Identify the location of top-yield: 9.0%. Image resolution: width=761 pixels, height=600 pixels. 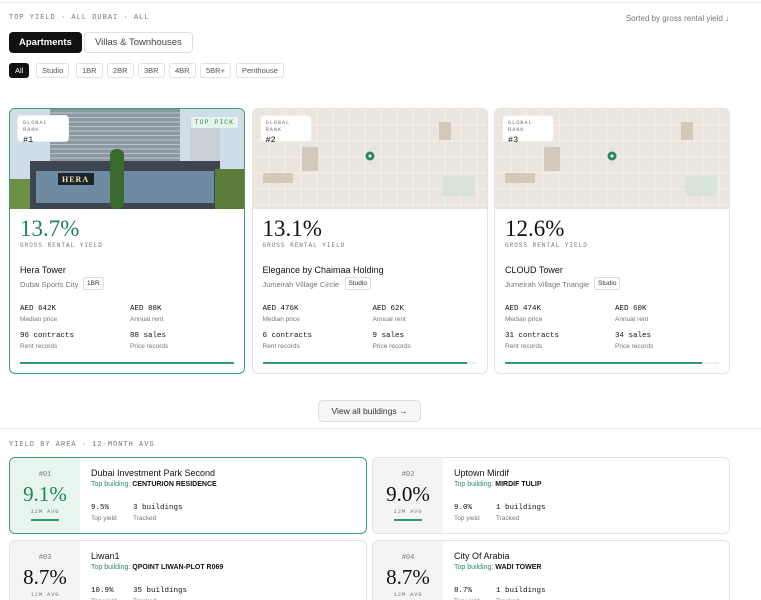
(463, 508).